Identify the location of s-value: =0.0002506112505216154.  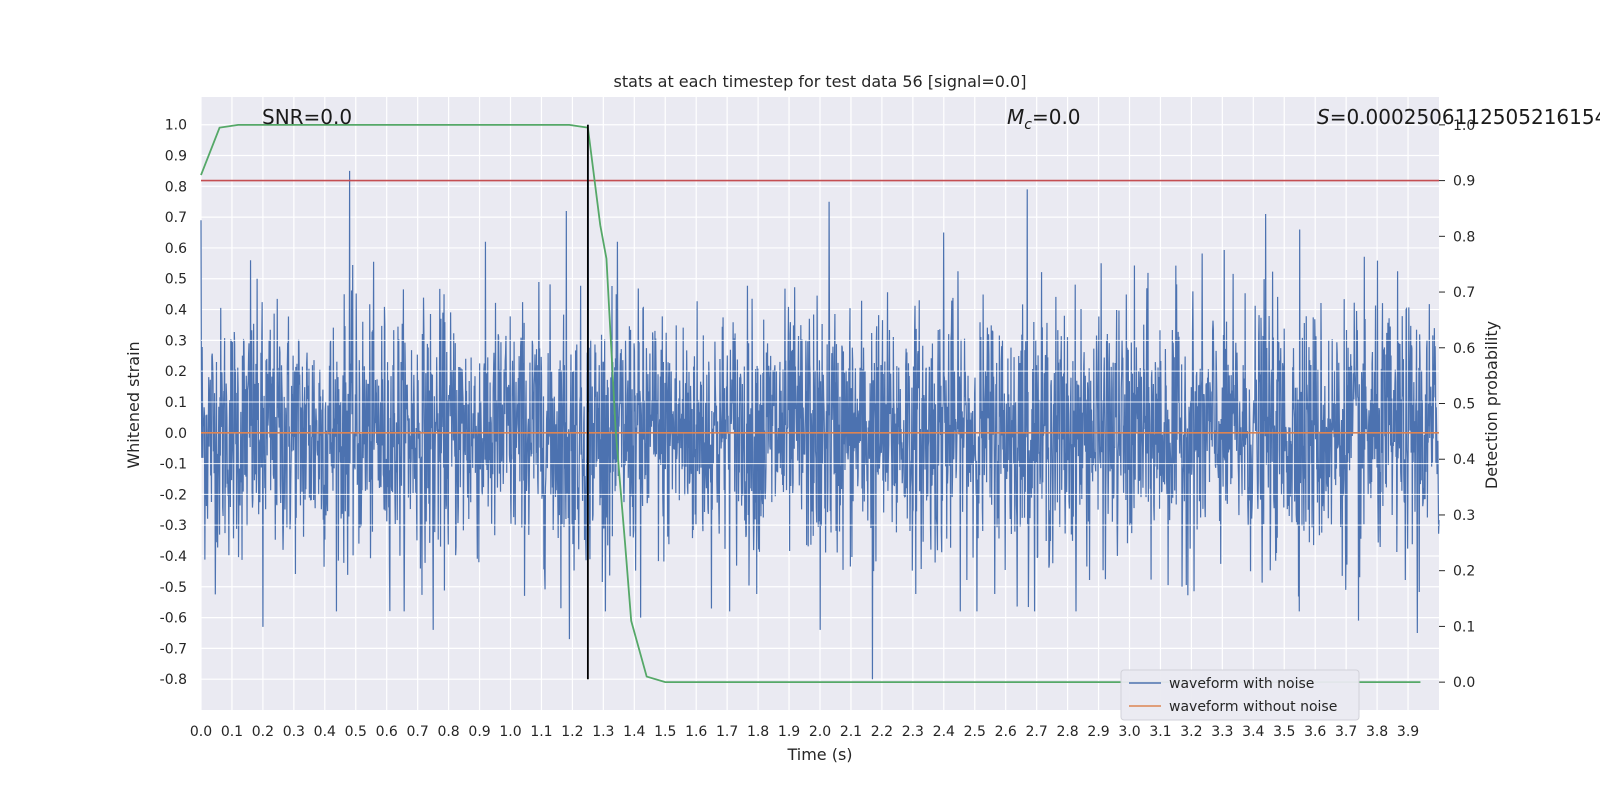
(1465, 117).